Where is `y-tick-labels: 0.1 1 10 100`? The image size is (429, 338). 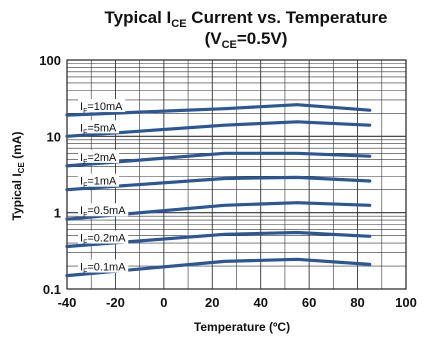 y-tick-labels: 0.1 1 10 100 is located at coordinates (50, 175).